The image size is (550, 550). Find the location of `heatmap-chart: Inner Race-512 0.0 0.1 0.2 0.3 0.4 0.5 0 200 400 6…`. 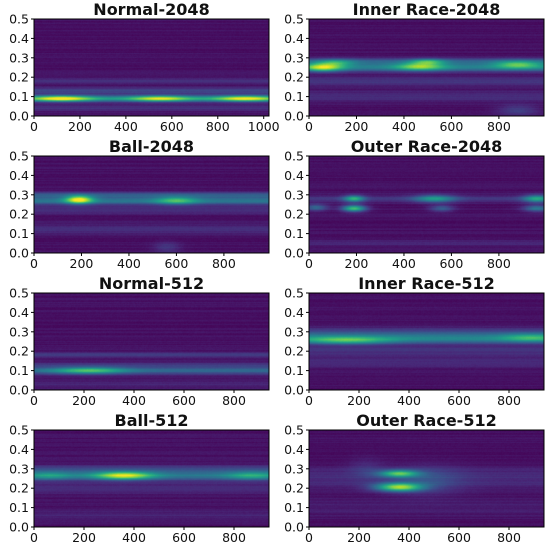

heatmap-chart: Inner Race-512 0.0 0.1 0.2 0.3 0.4 0.5 0 200 400 6… is located at coordinates (414, 341).